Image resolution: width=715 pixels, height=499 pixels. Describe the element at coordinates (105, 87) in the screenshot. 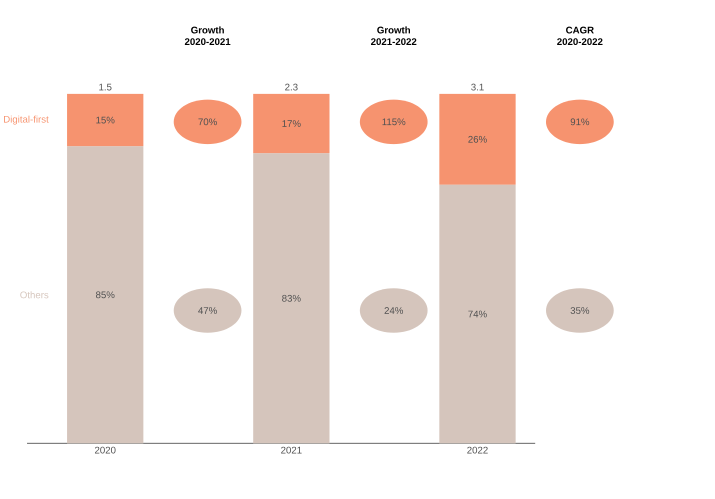

I see `annotation: 1.5` at that location.